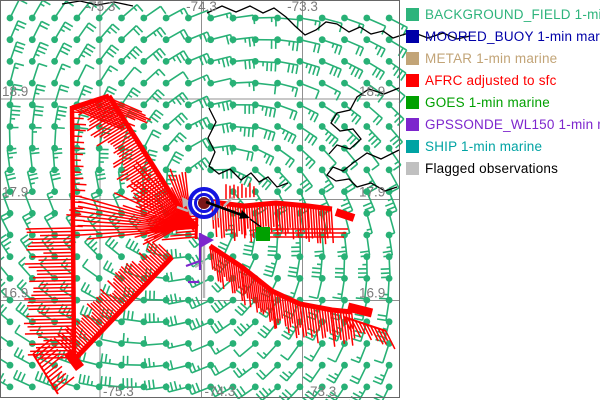 This screenshot has height=400, width=600. I want to click on legend-label: METAR 1-min marine, so click(491, 58).